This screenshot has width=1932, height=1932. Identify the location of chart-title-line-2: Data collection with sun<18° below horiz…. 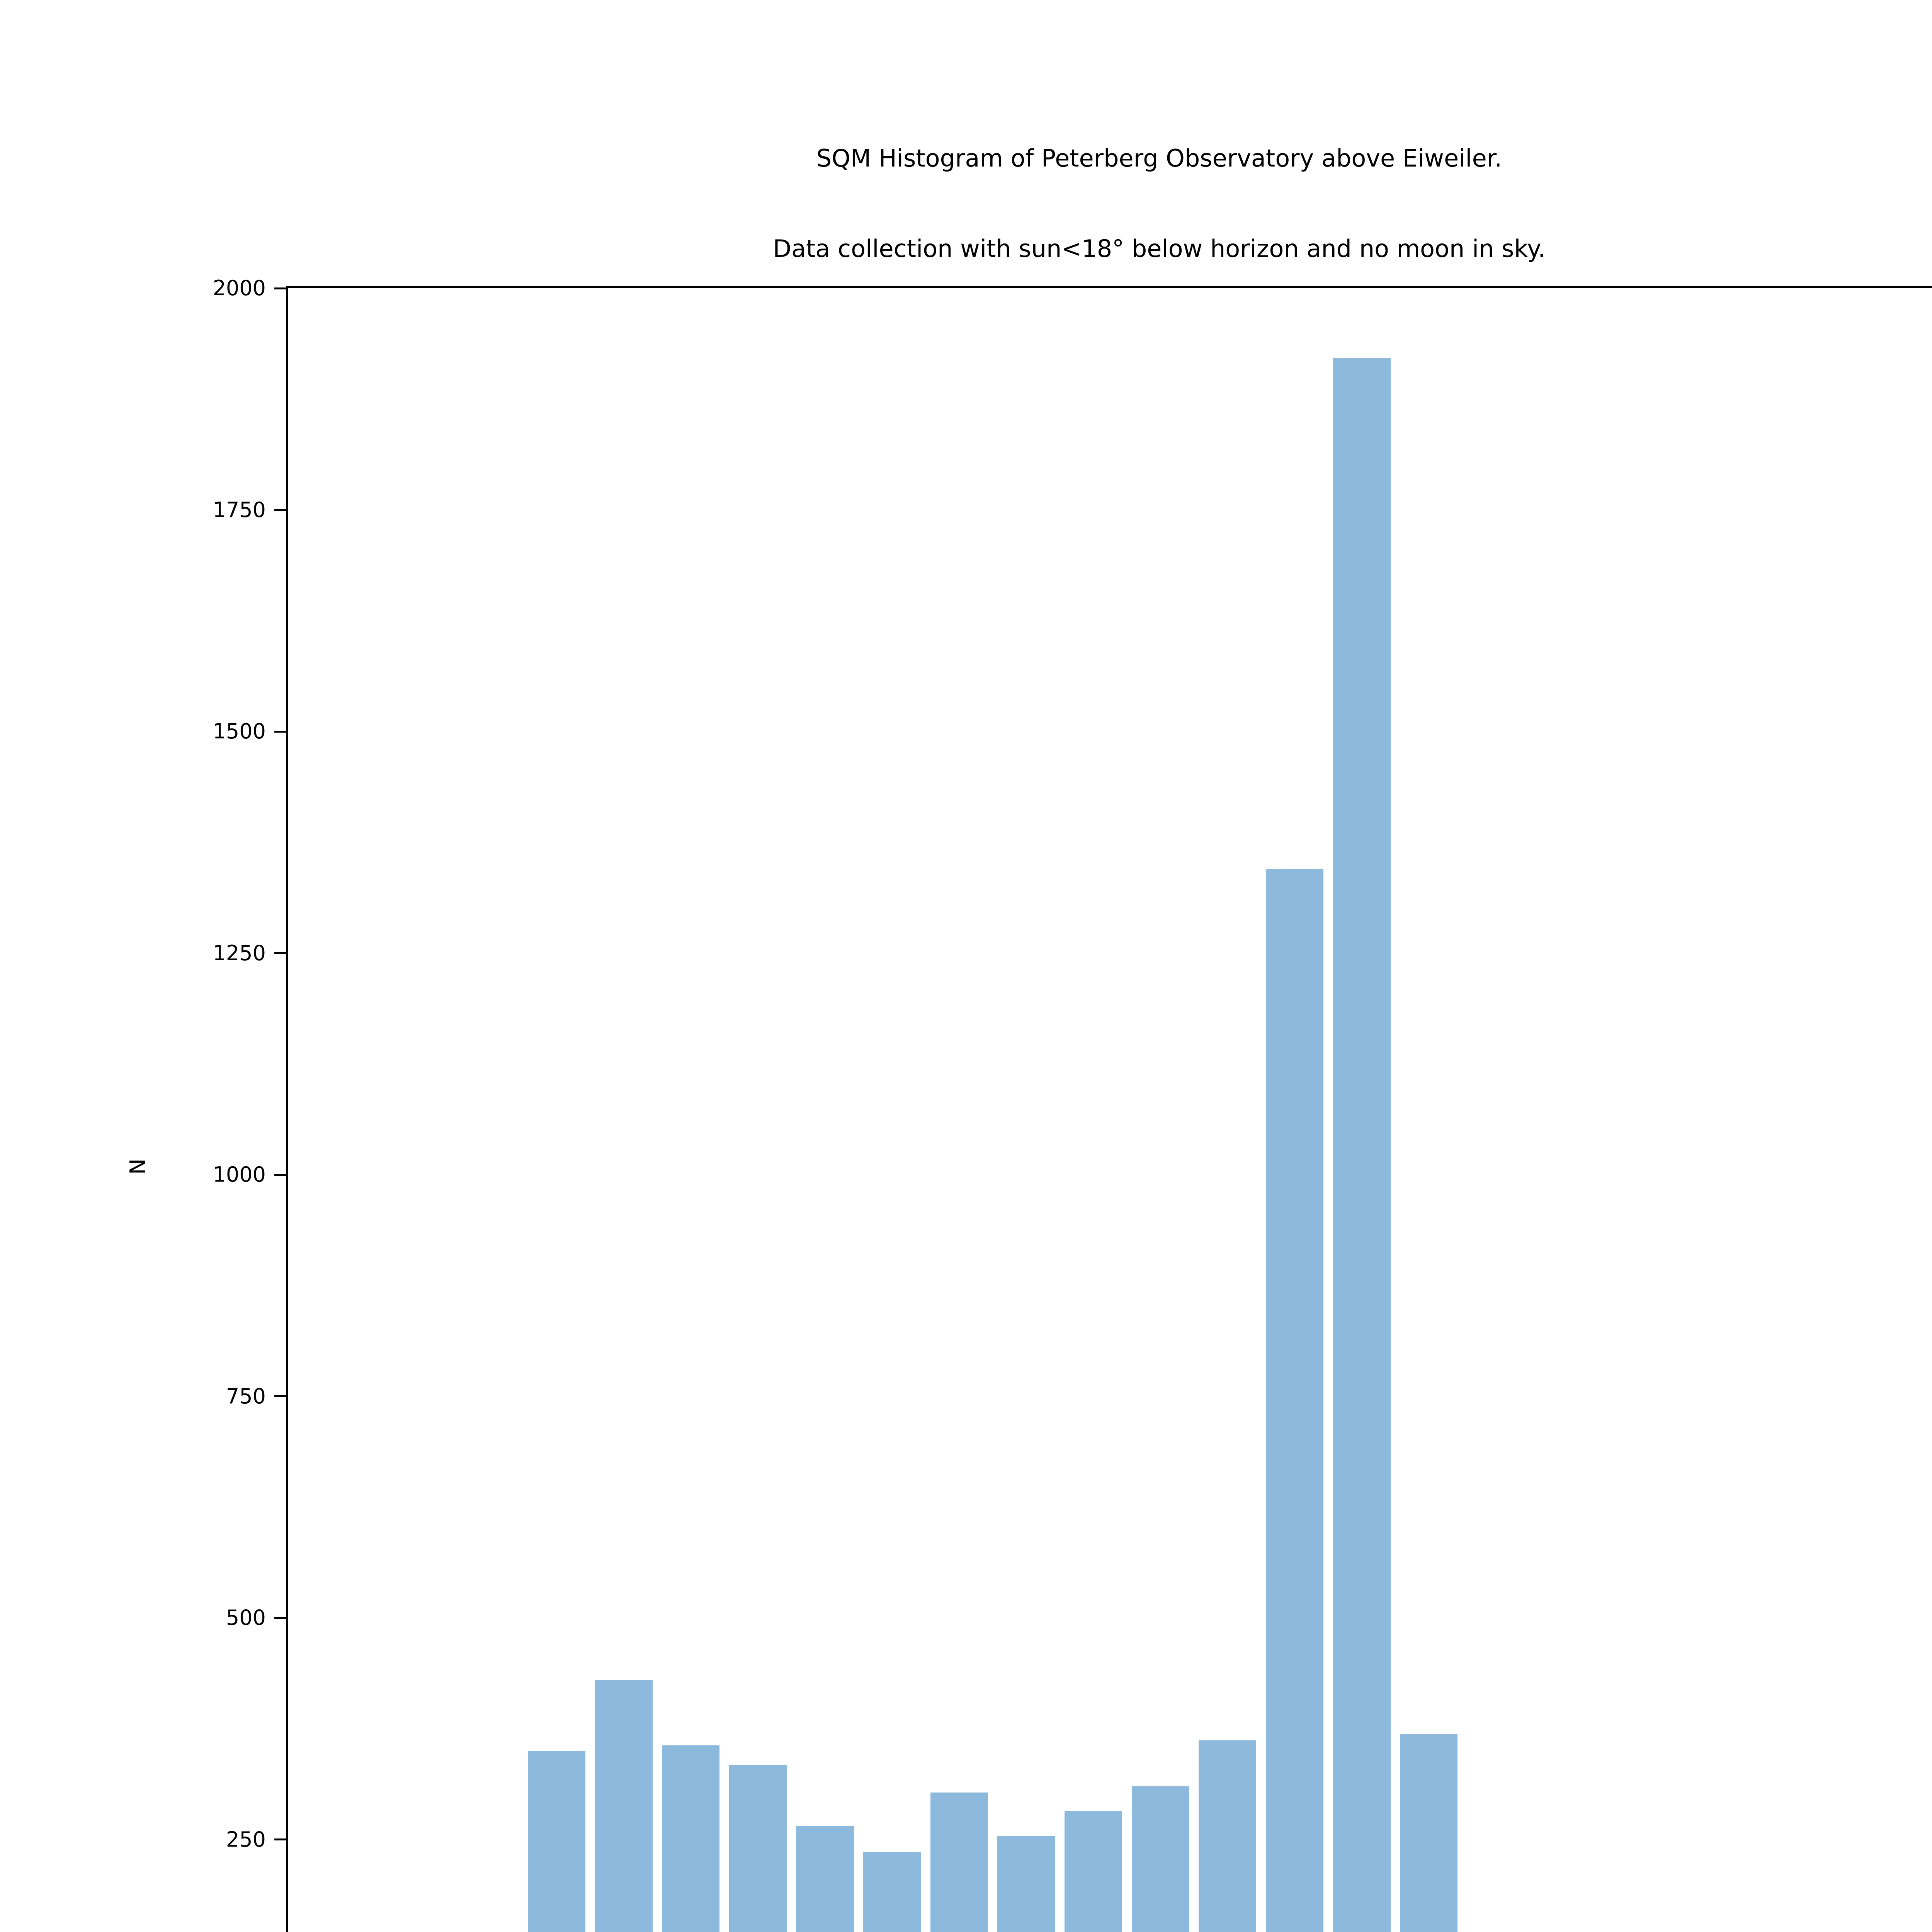
(1159, 249).